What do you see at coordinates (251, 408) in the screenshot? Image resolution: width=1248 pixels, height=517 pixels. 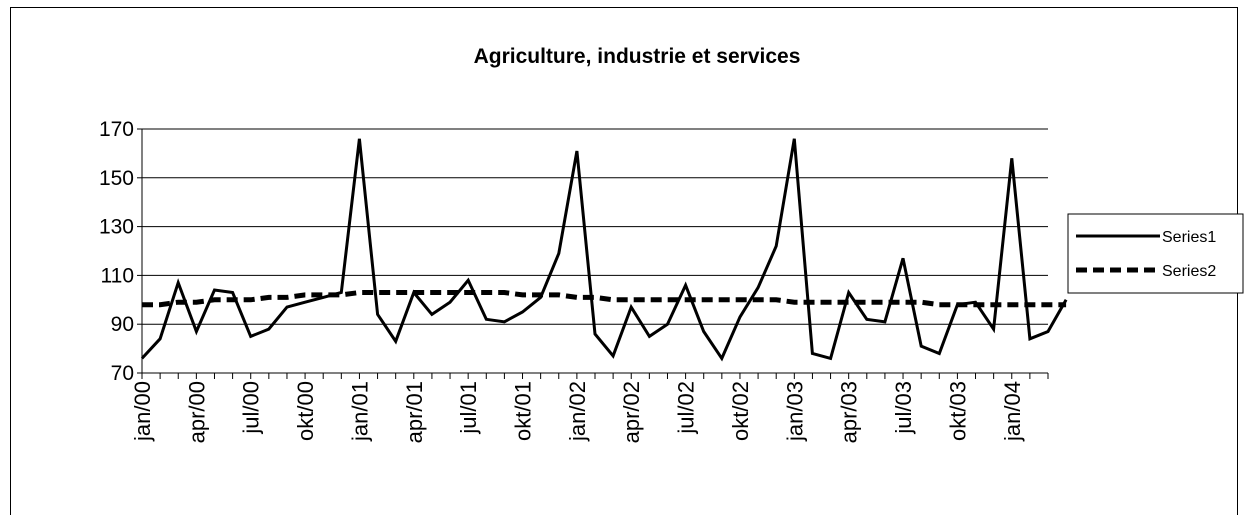 I see `x-tick-label: jul/00` at bounding box center [251, 408].